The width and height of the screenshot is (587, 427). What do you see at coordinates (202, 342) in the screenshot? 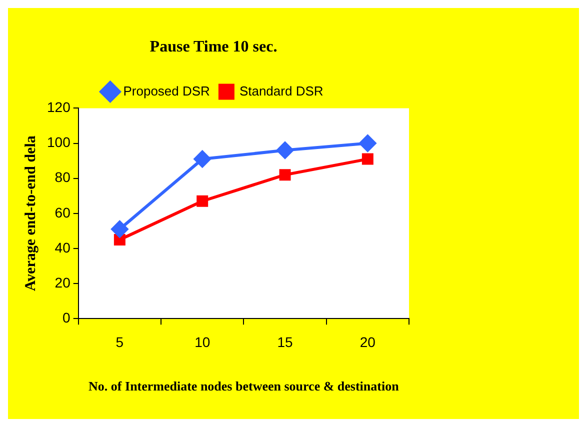
I see `x-tick-label: 10` at bounding box center [202, 342].